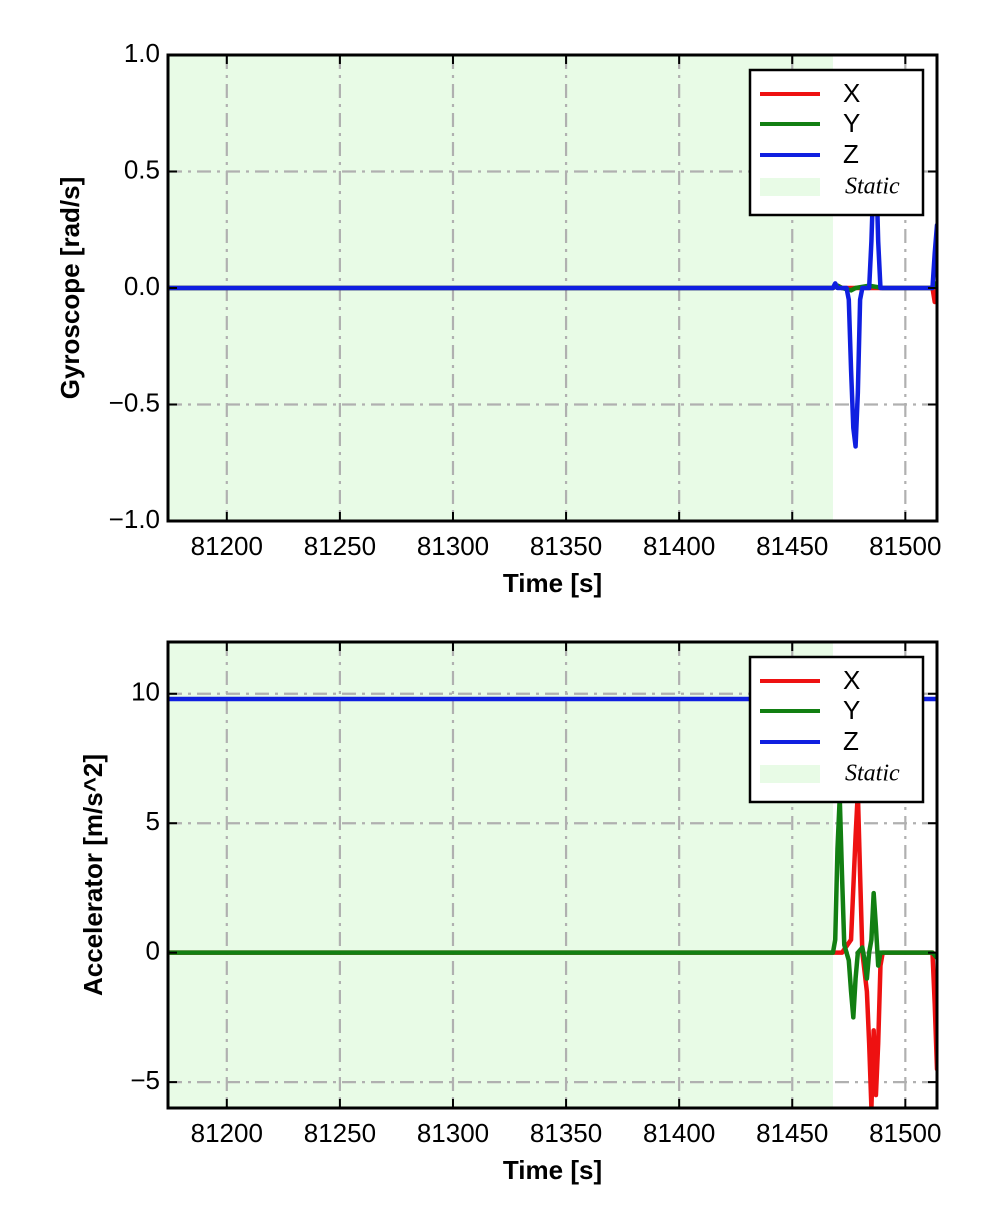  I want to click on gyro-xtick-label: 81500, so click(905, 546).